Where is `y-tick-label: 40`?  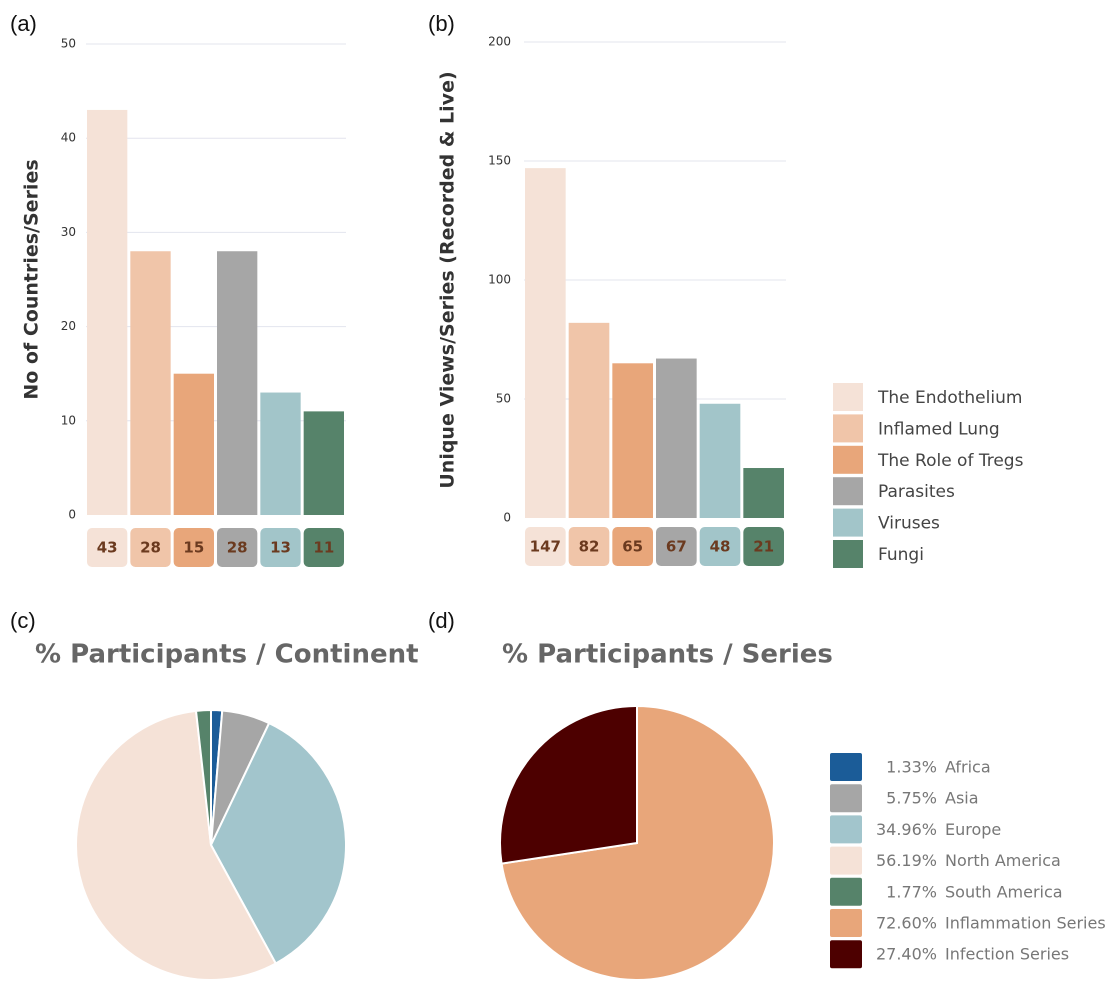 y-tick-label: 40 is located at coordinates (68, 138).